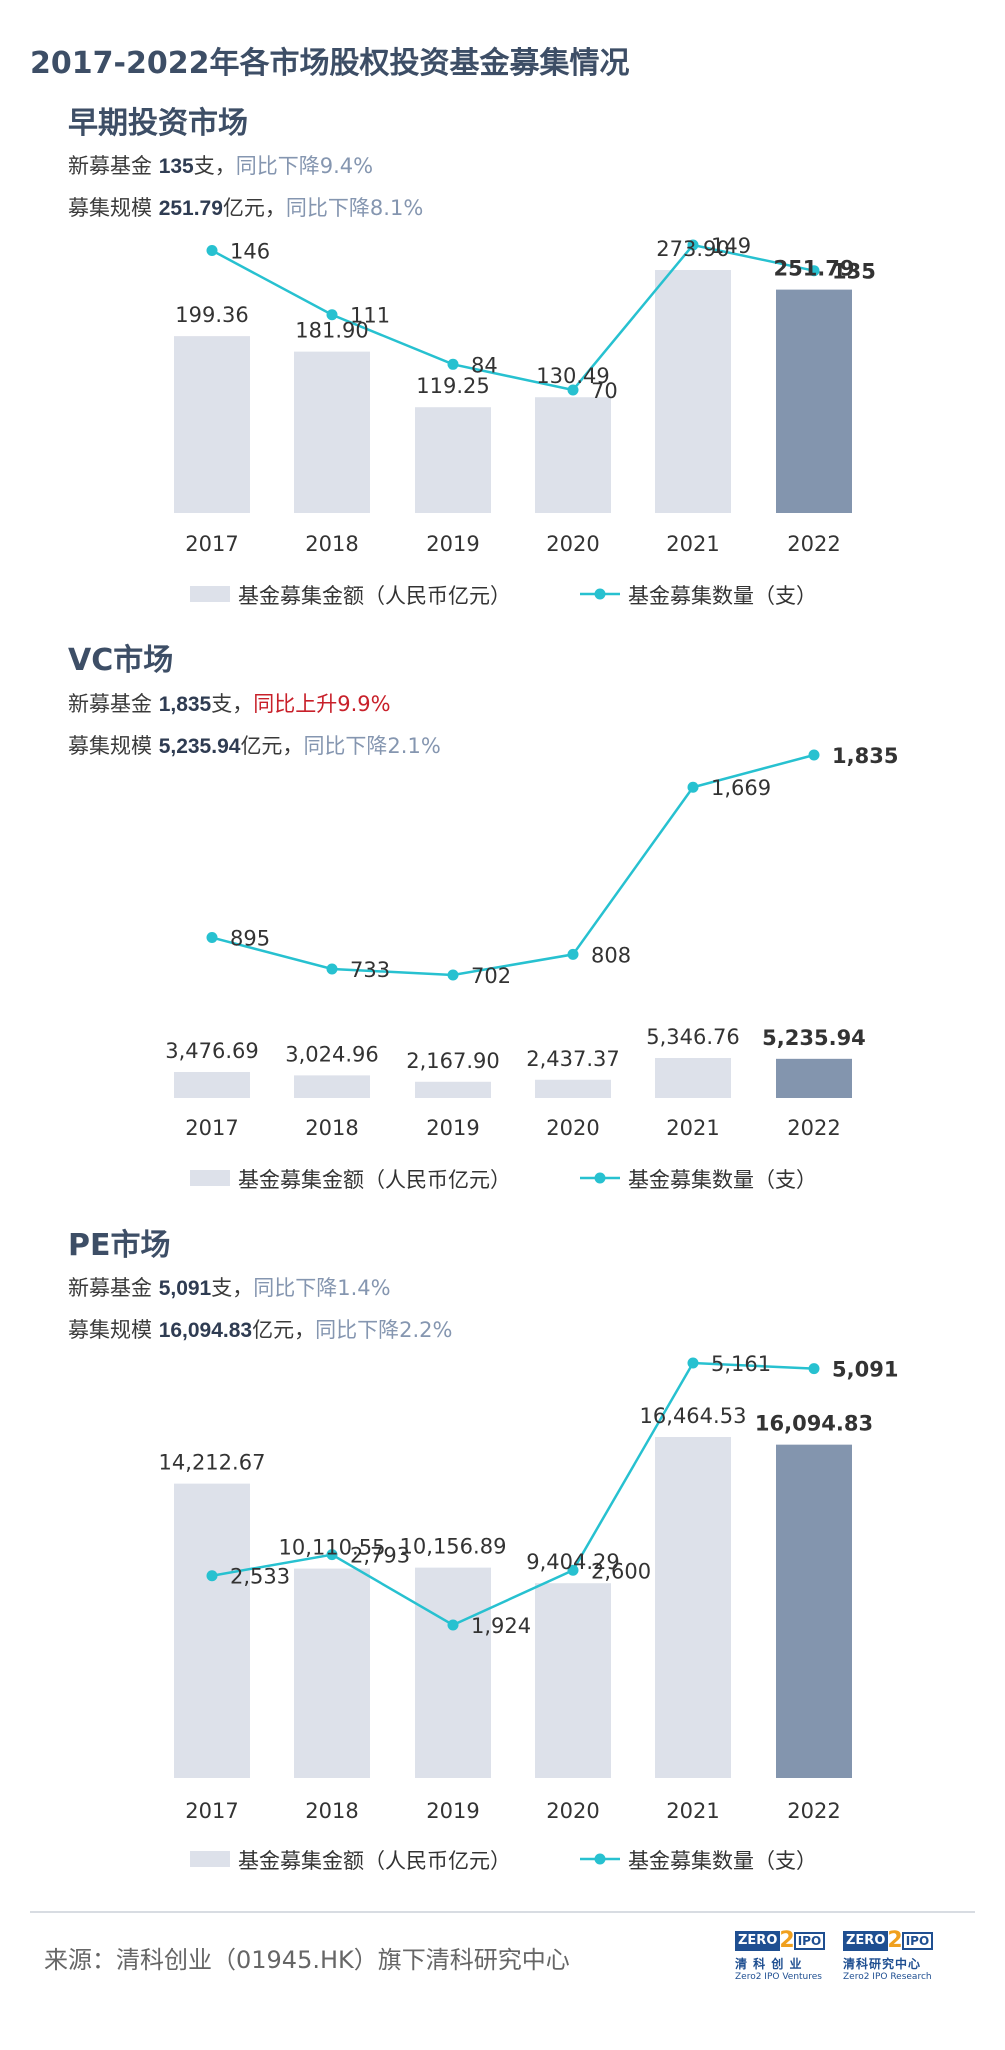 This screenshot has width=1005, height=2050. I want to click on line-value-label: 2,533, so click(260, 1577).